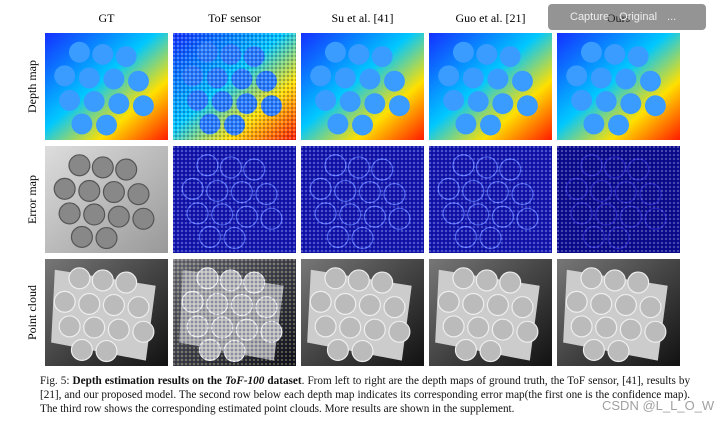 The height and width of the screenshot is (425, 720). I want to click on row-label: Error map, so click(32, 199).